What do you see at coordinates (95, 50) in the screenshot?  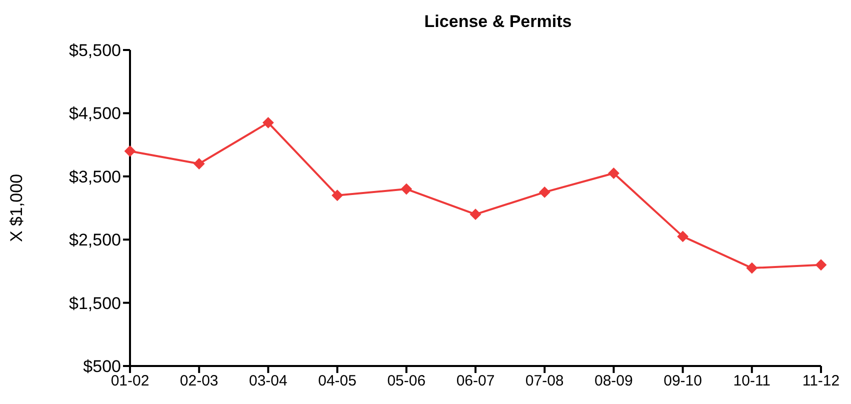 I see `y-tick-label: $5,500` at bounding box center [95, 50].